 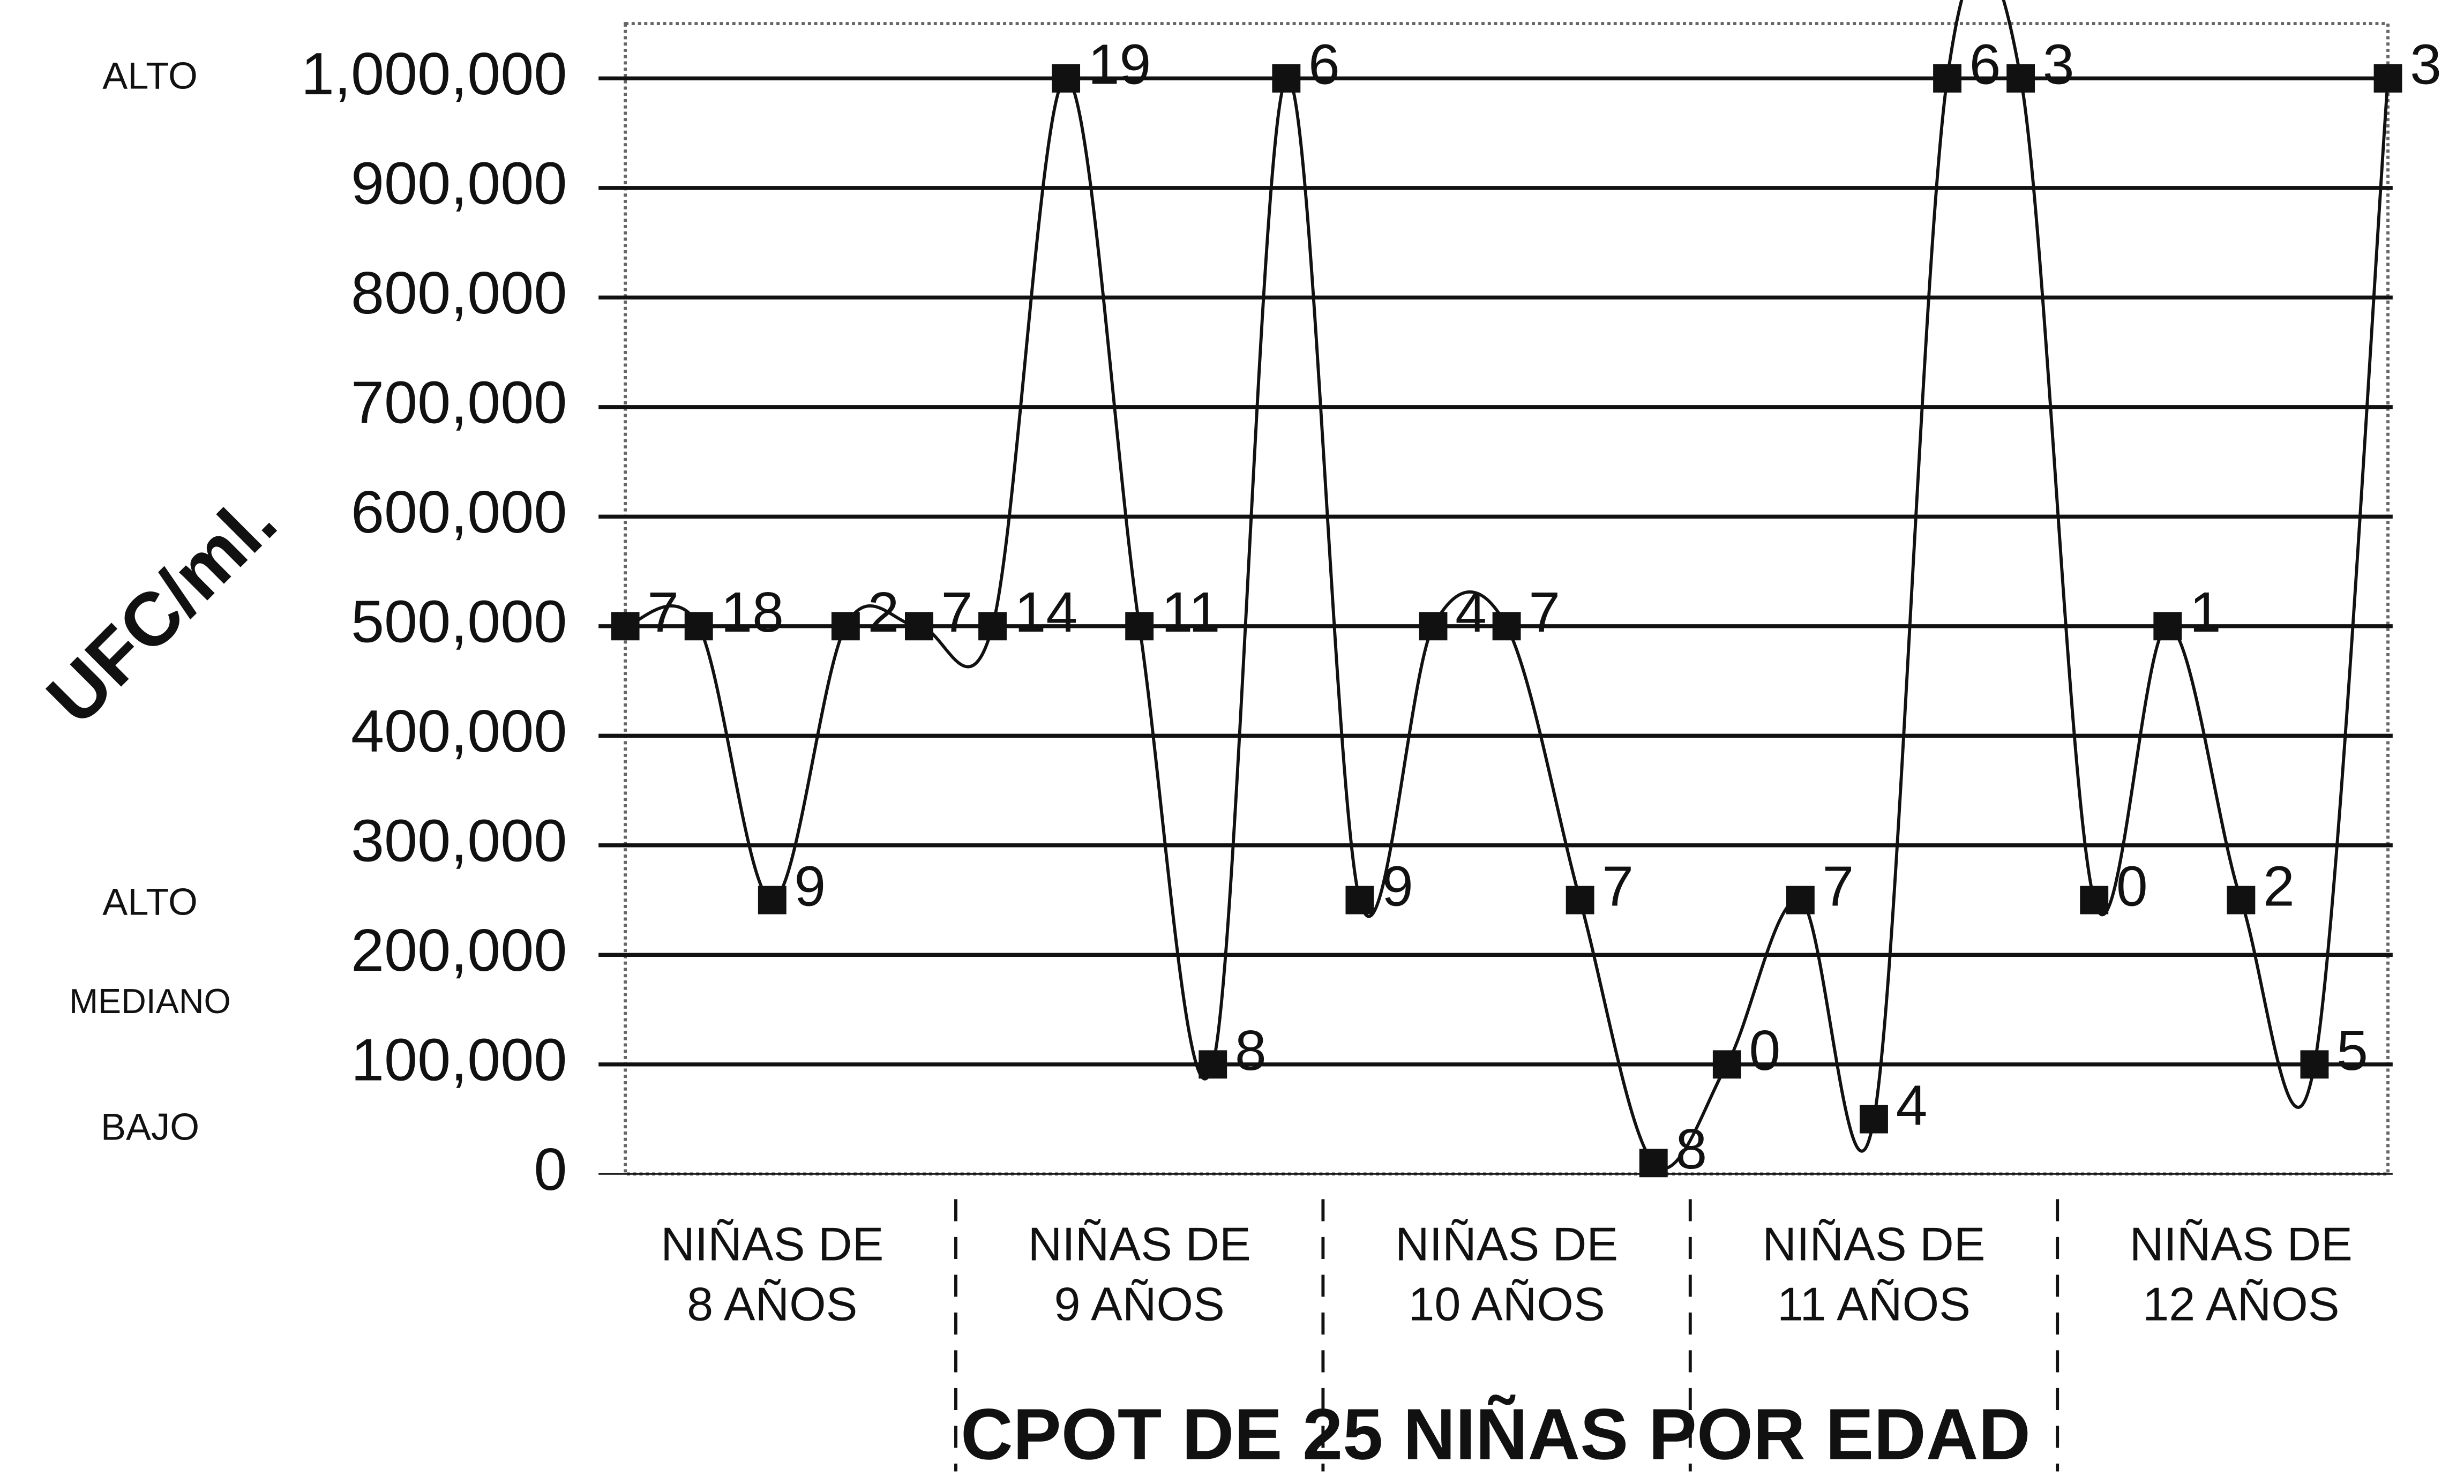 What do you see at coordinates (1139, 1303) in the screenshot?
I see `x-group-label: 9 AÑOS` at bounding box center [1139, 1303].